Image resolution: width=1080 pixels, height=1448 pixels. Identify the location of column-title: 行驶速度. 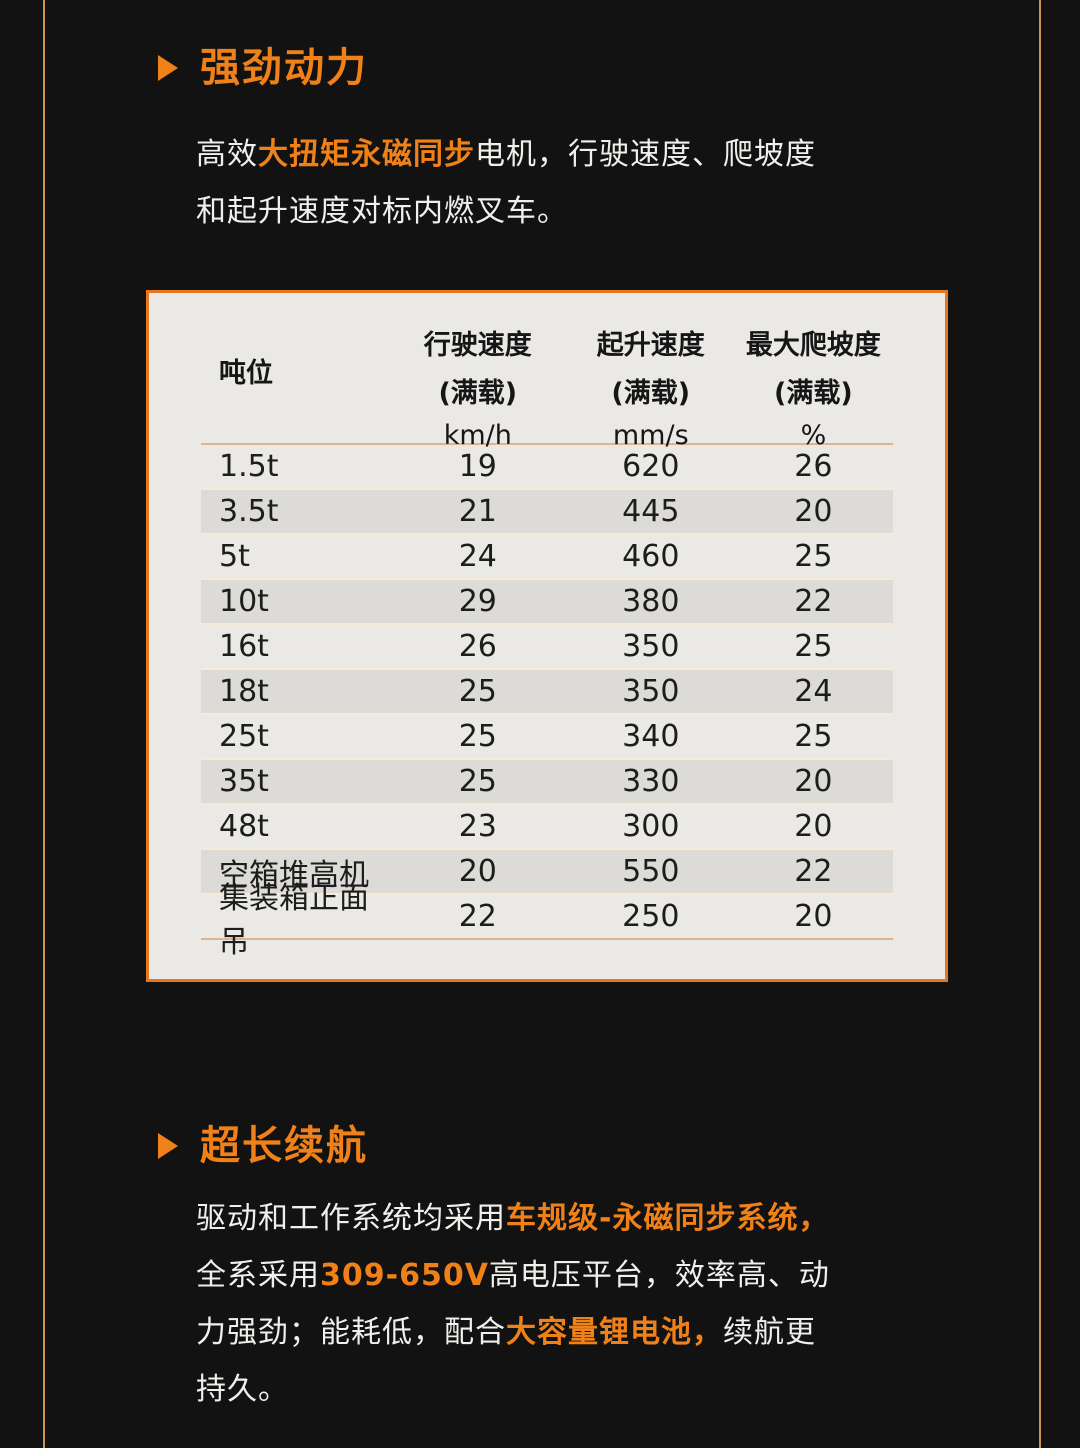
(477, 345).